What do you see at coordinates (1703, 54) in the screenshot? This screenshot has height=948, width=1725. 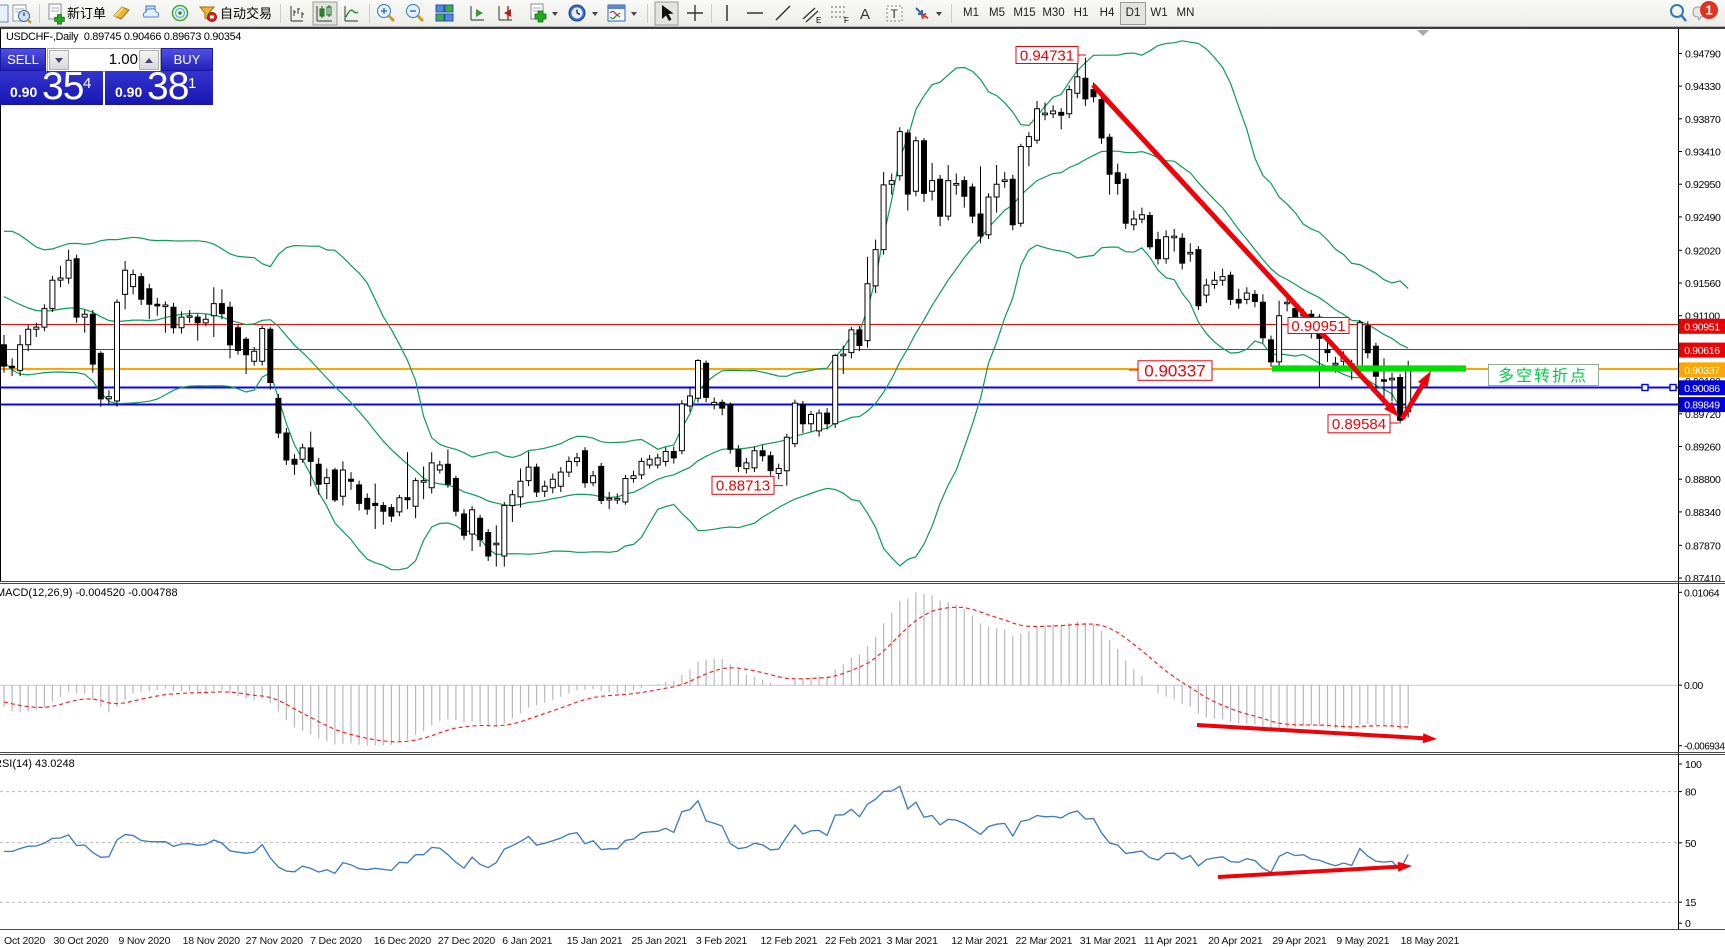 I see `svg-text: 0.94790` at bounding box center [1703, 54].